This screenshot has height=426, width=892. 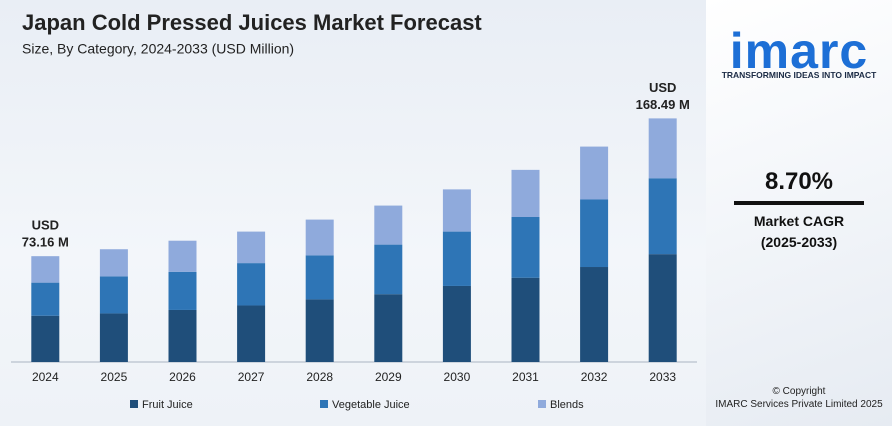 What do you see at coordinates (799, 404) in the screenshot?
I see `company: IMARC Services Private Limited 2025` at bounding box center [799, 404].